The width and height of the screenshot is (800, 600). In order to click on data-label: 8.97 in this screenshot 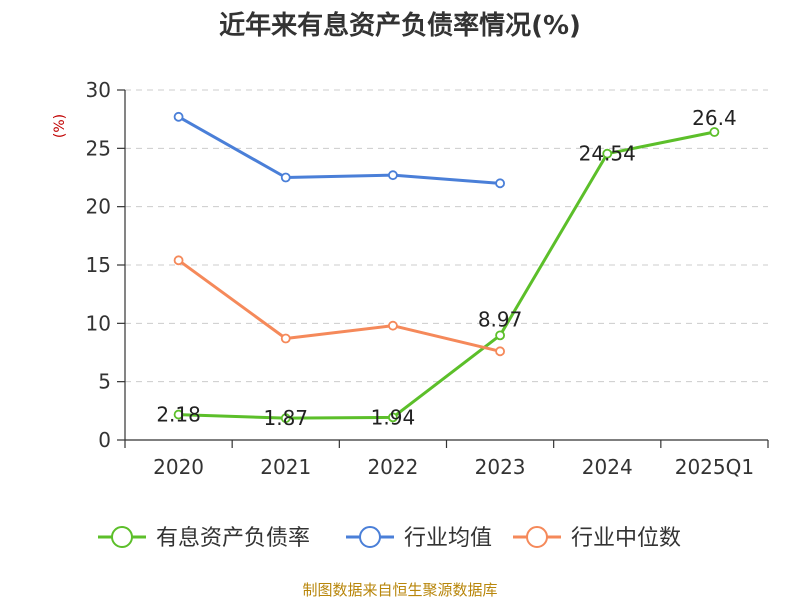, I will do `click(500, 319)`.